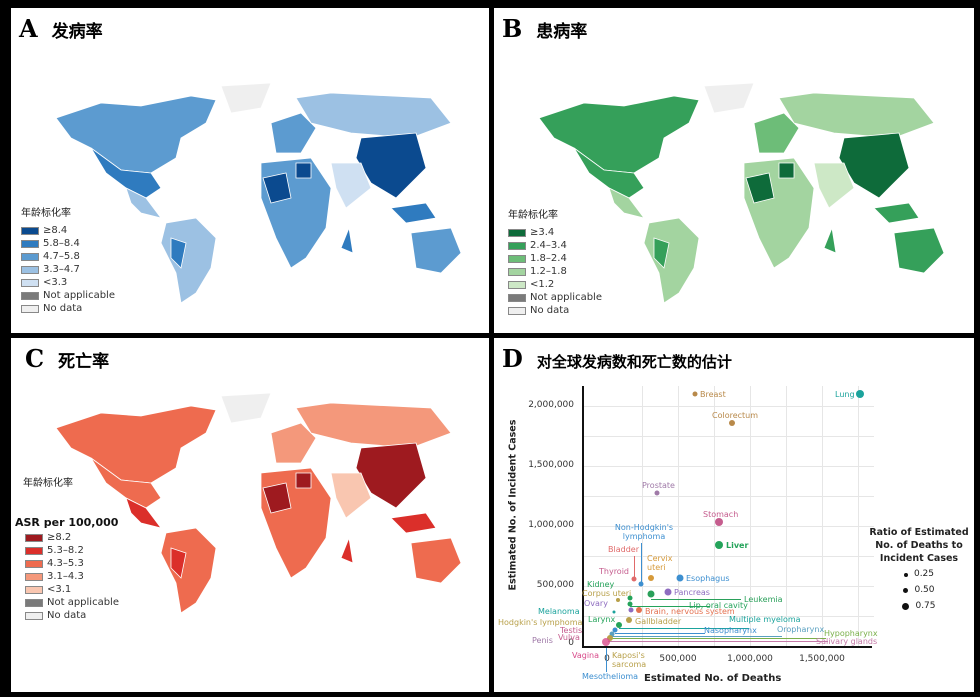 This screenshot has height=697, width=980. What do you see at coordinates (651, 578) in the screenshot?
I see `data-point-cervix-uteri` at bounding box center [651, 578].